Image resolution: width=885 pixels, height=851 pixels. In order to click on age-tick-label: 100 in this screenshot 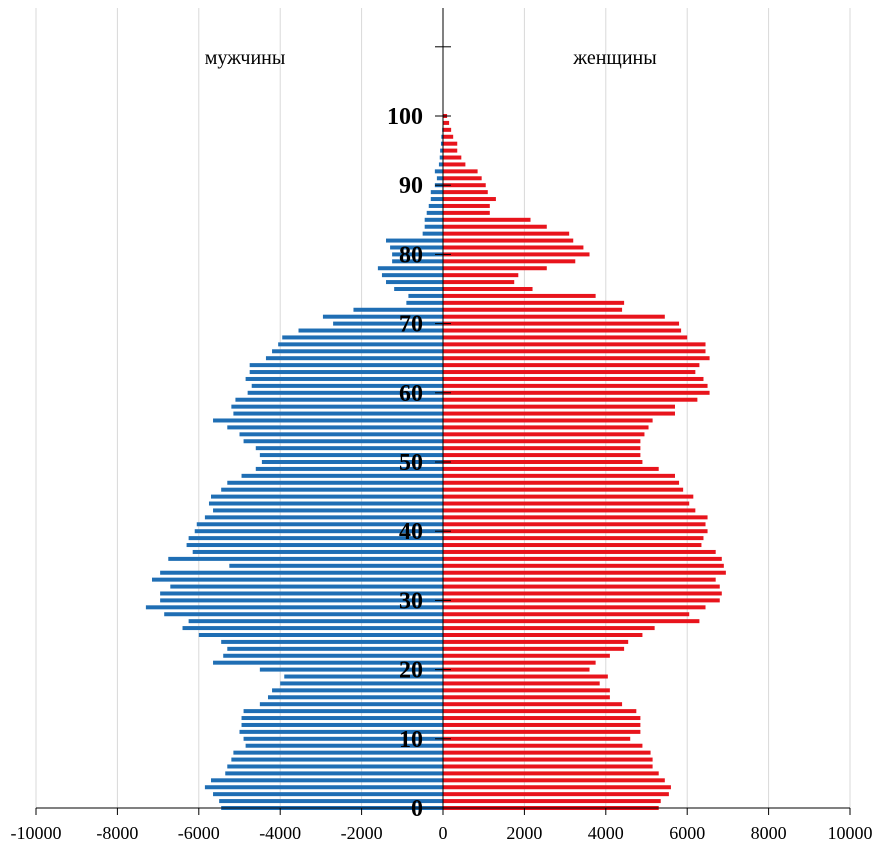, I will do `click(405, 117)`.